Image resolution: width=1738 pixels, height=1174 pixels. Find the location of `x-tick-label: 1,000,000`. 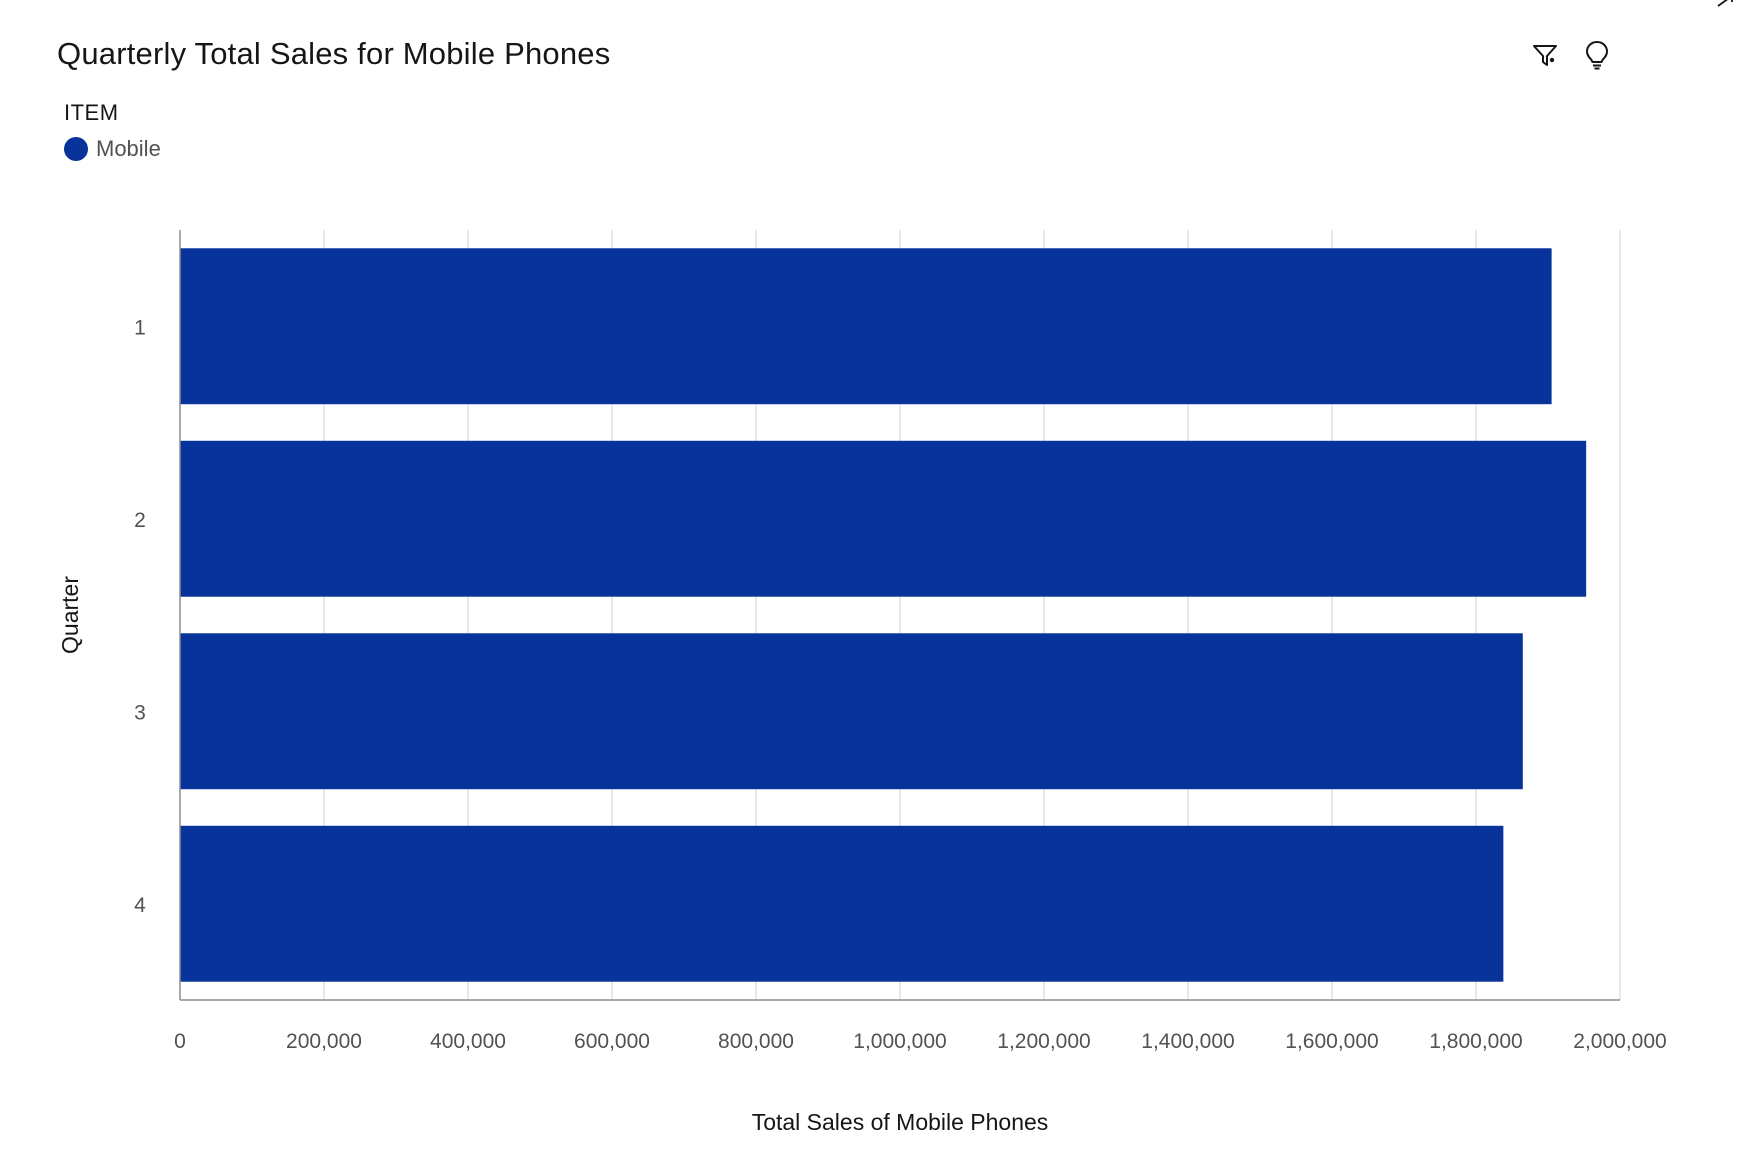

x-tick-label: 1,000,000 is located at coordinates (899, 1041).